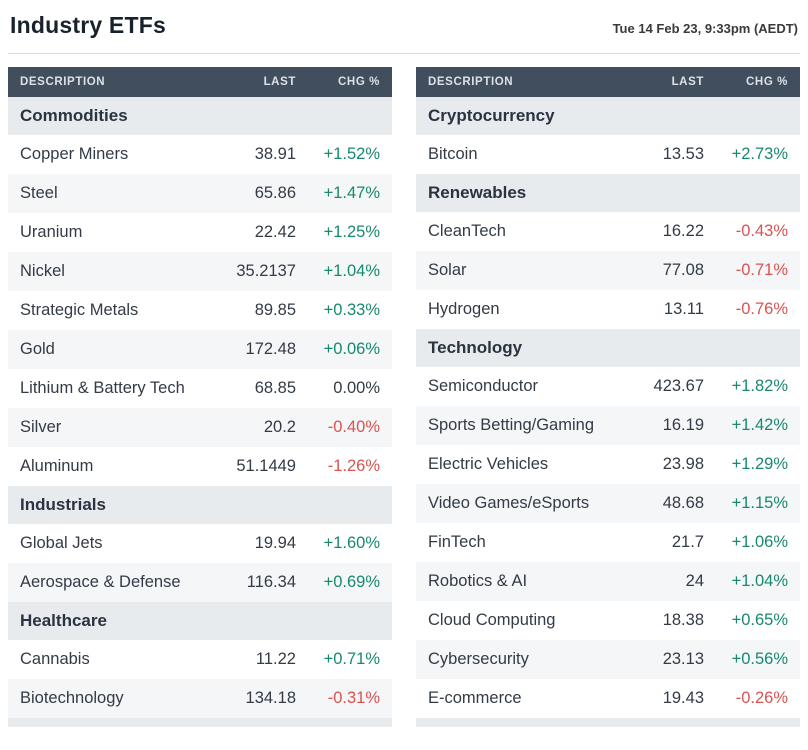 The image size is (808, 750). Describe the element at coordinates (353, 466) in the screenshot. I see `etf-change-percent: -1.26%` at that location.